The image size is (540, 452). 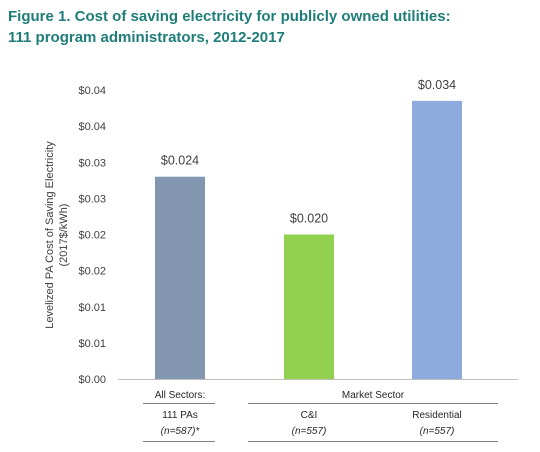 What do you see at coordinates (92, 380) in the screenshot?
I see `y-tick-label: $0.00` at bounding box center [92, 380].